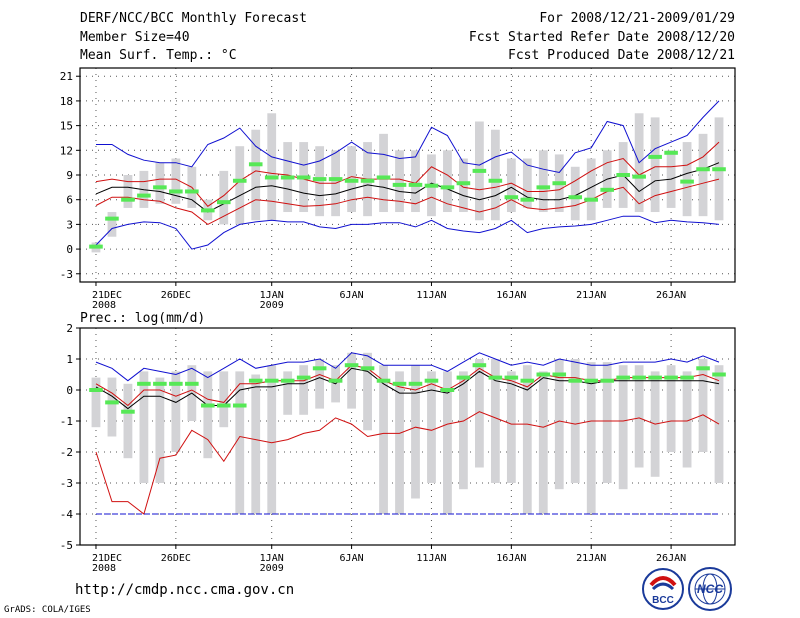 The width and height of the screenshot is (800, 618). What do you see at coordinates (591, 558) in the screenshot?
I see `panel2-x-tick-label: 21JAN` at bounding box center [591, 558].